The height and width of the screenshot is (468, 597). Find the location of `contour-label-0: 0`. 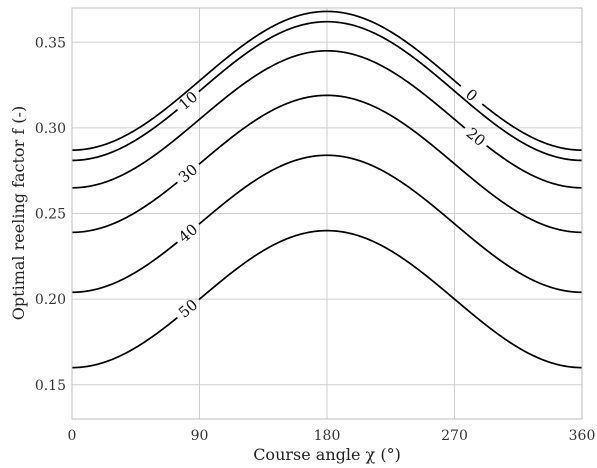

contour-label-0: 0 is located at coordinates (471, 95).